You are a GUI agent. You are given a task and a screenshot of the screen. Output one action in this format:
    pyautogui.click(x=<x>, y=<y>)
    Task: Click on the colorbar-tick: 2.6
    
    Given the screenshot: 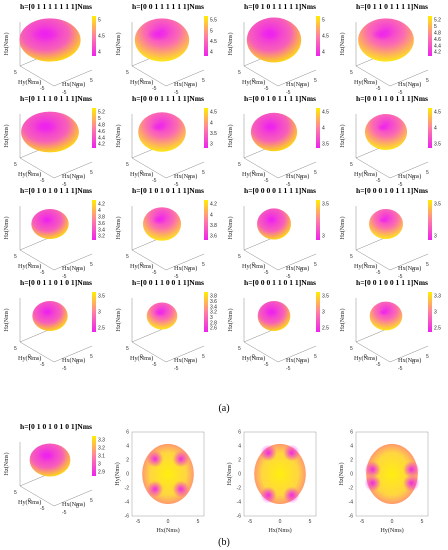 What is the action you would take?
    pyautogui.click(x=213, y=329)
    